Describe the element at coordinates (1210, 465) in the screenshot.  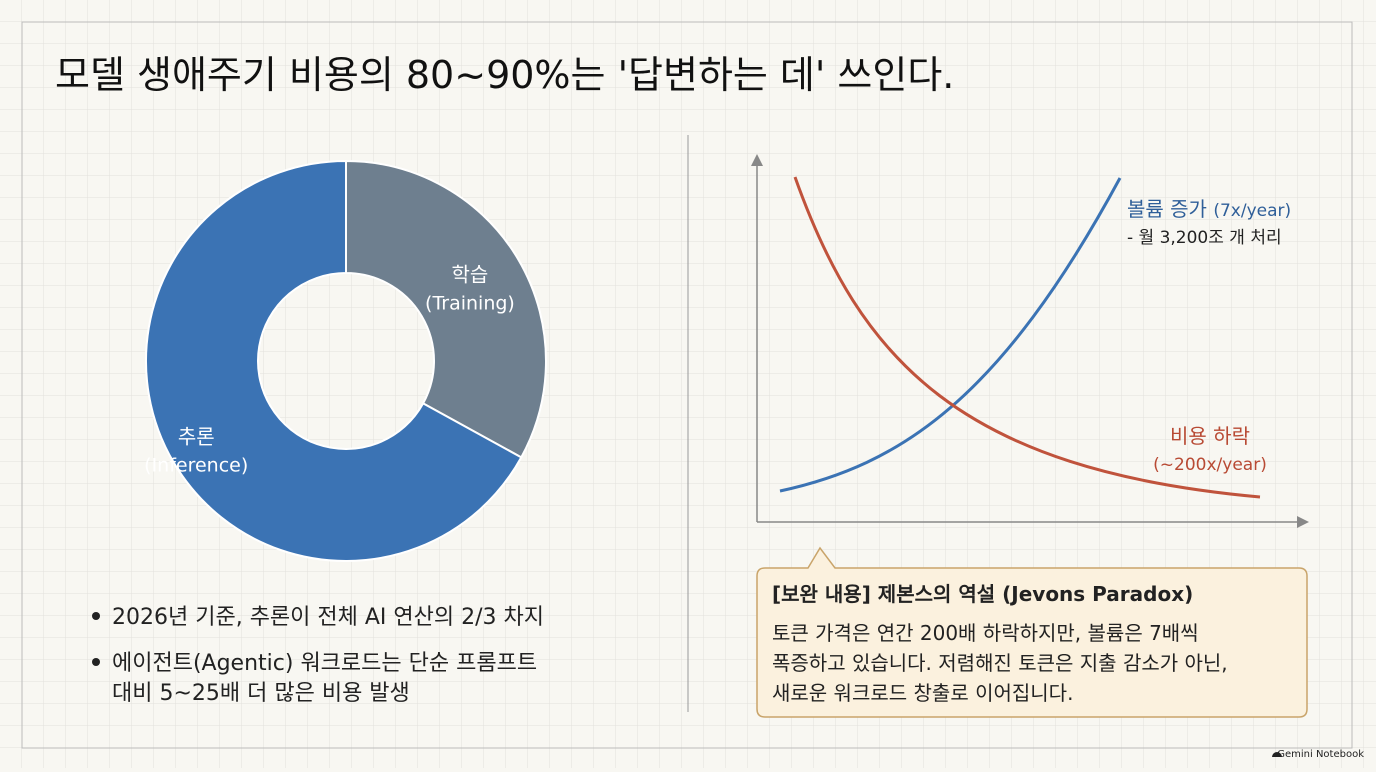
I see `cost-rate: (~200x/year)` at that location.